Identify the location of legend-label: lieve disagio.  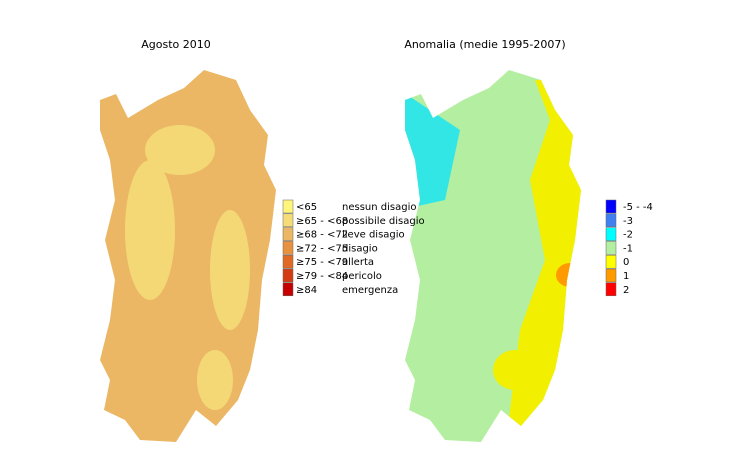
(373, 235).